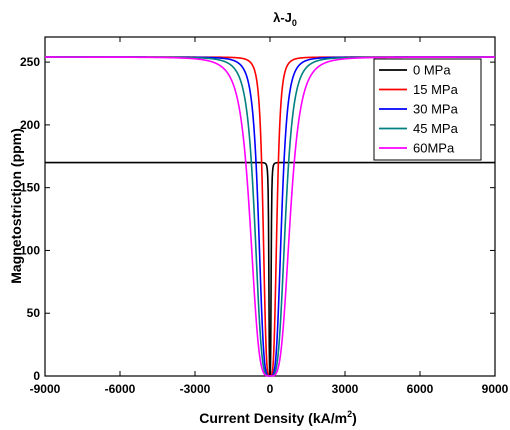  What do you see at coordinates (436, 109) in the screenshot?
I see `legend-label: 30 MPa` at bounding box center [436, 109].